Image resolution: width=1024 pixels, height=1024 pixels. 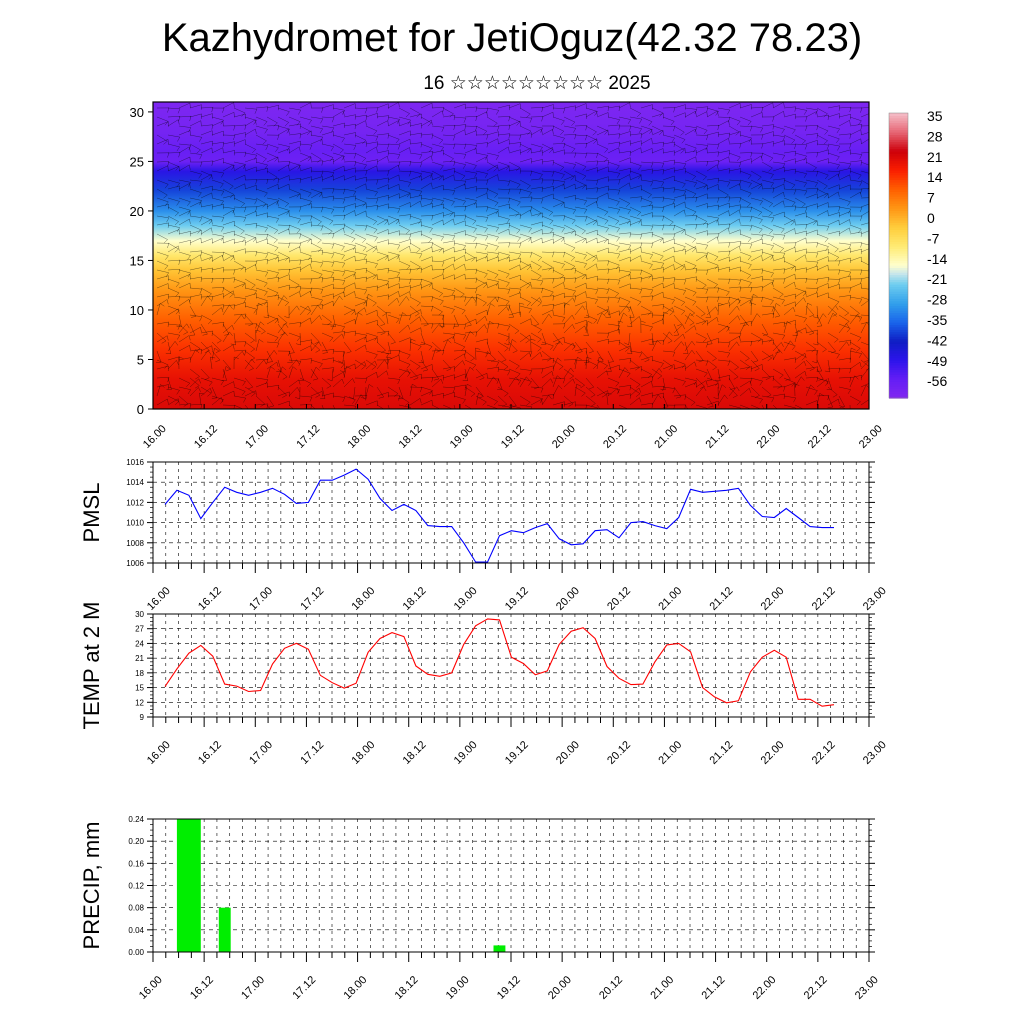 I want to click on heatmap-y-tick-label: 15, so click(x=137, y=260).